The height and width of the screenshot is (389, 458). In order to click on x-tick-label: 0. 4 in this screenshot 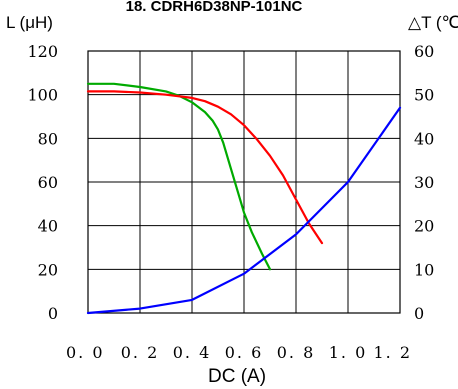, I will do `click(192, 352)`.